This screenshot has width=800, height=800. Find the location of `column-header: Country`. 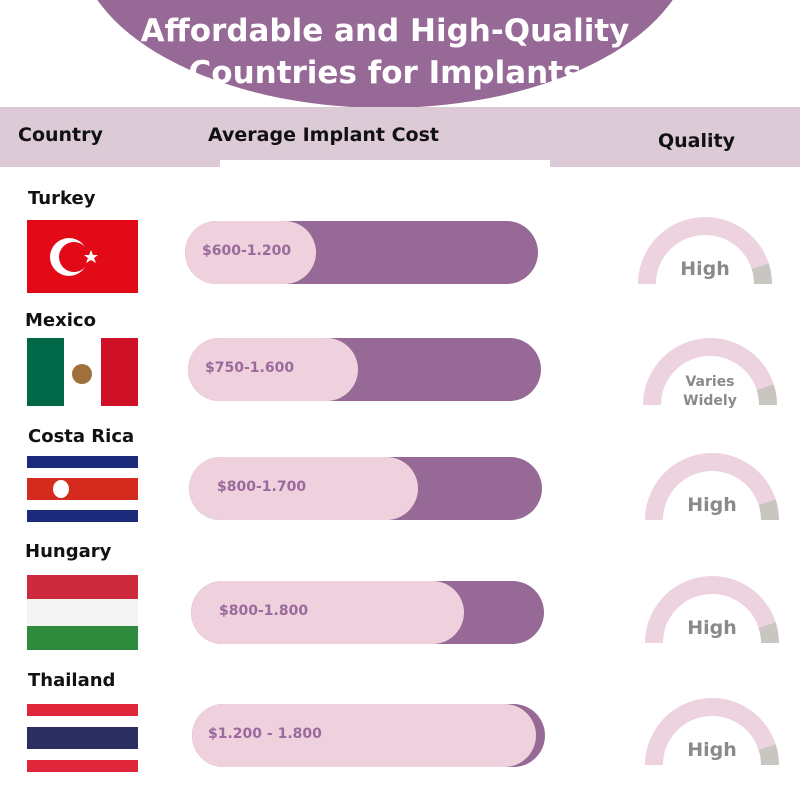

column-header: Country is located at coordinates (60, 135).